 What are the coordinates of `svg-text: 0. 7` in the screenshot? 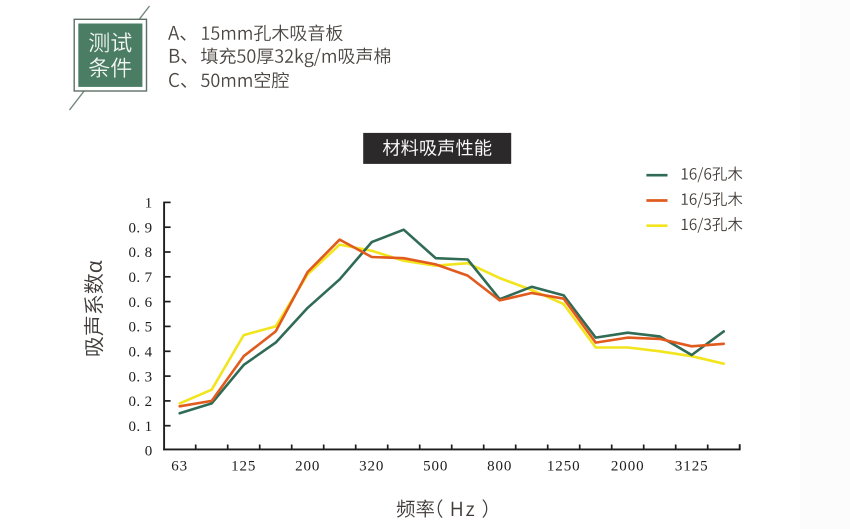 It's located at (140, 278).